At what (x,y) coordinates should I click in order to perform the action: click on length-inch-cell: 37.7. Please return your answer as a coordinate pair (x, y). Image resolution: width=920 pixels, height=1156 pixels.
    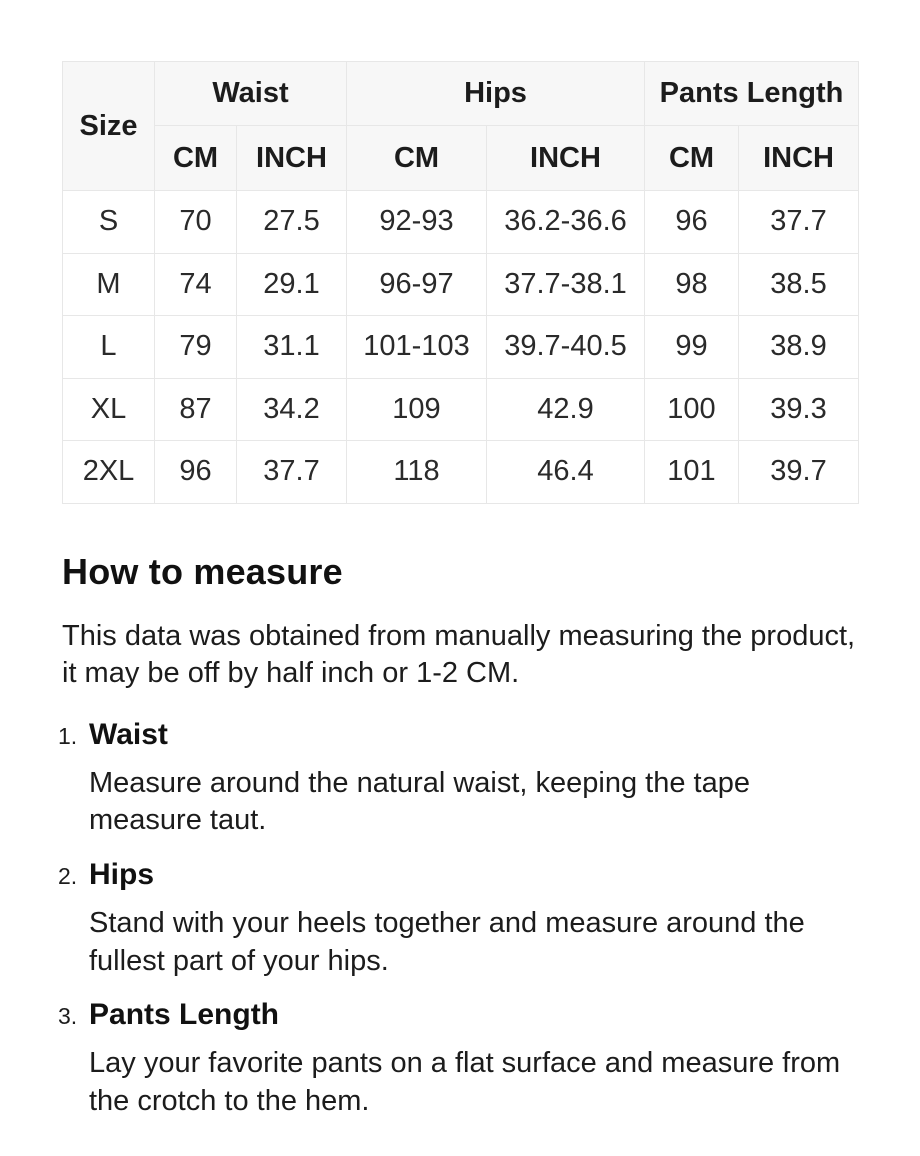
    Looking at the image, I should click on (798, 222).